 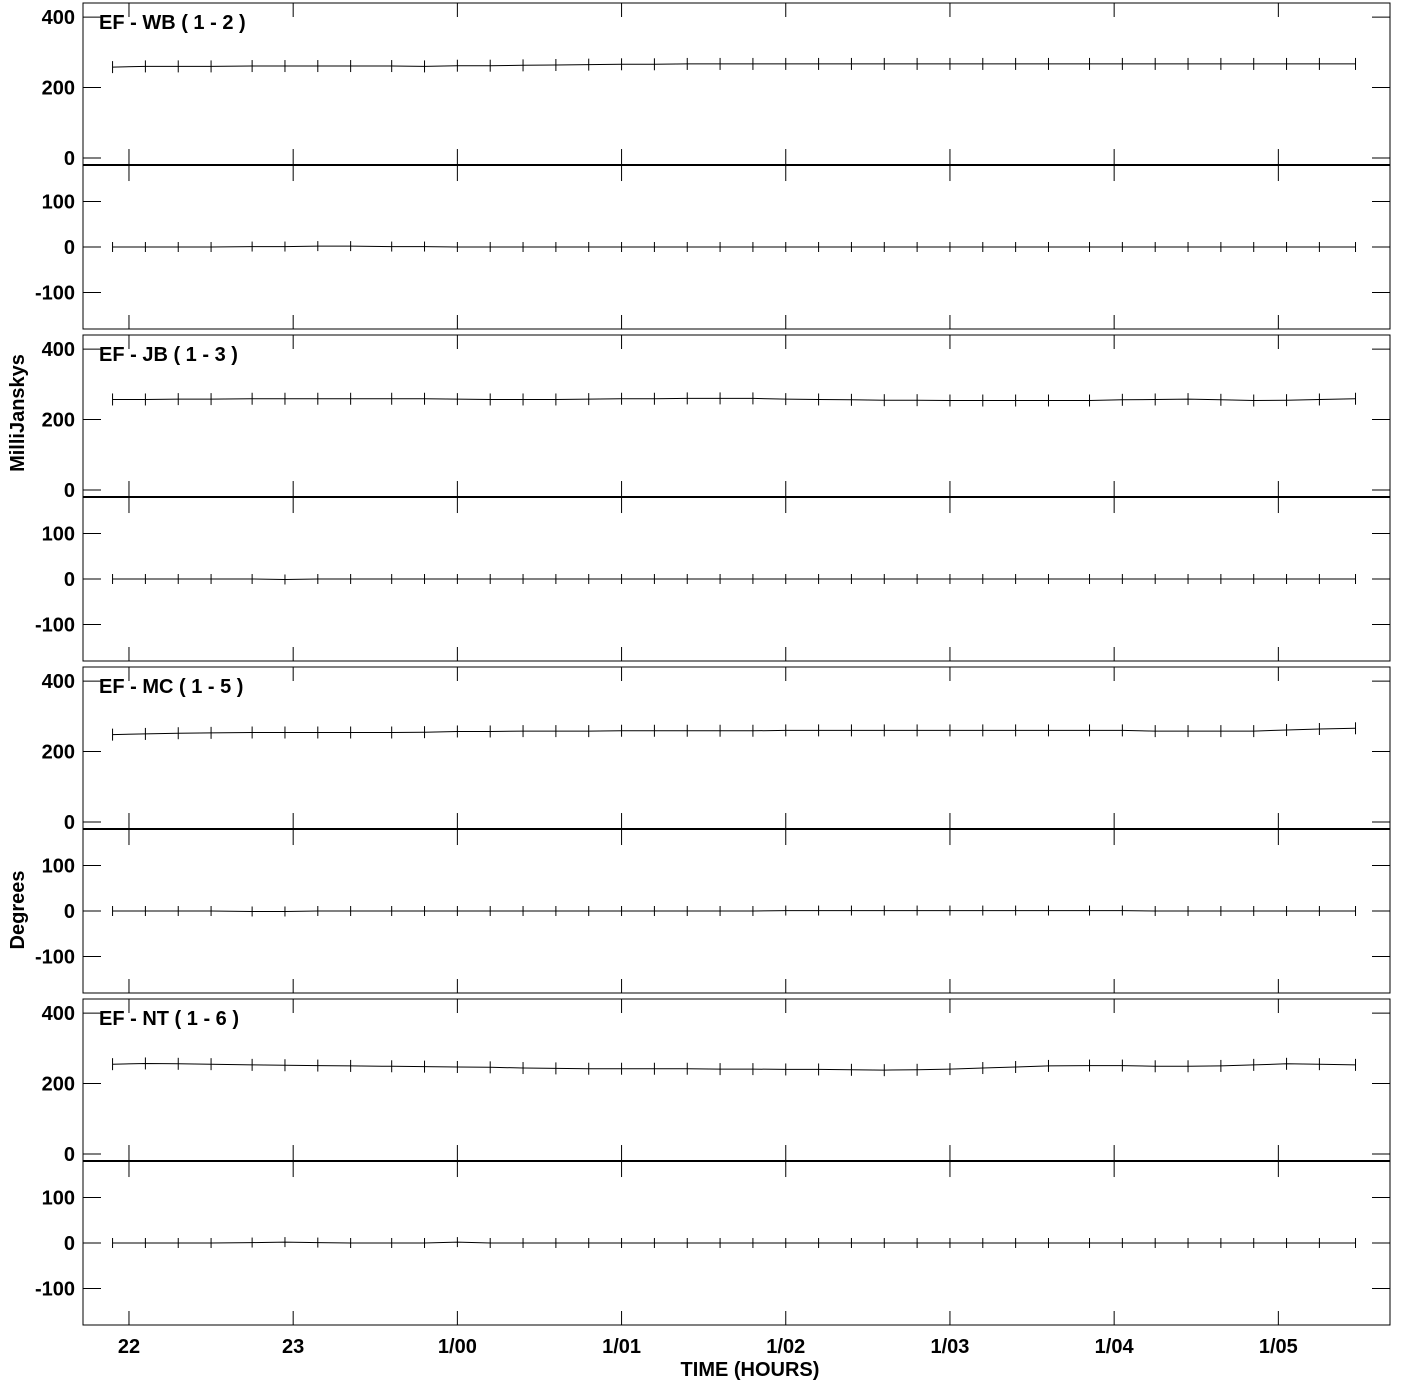 I want to click on panel-title: EF - JB ( 1 - 3 ), so click(x=168, y=355).